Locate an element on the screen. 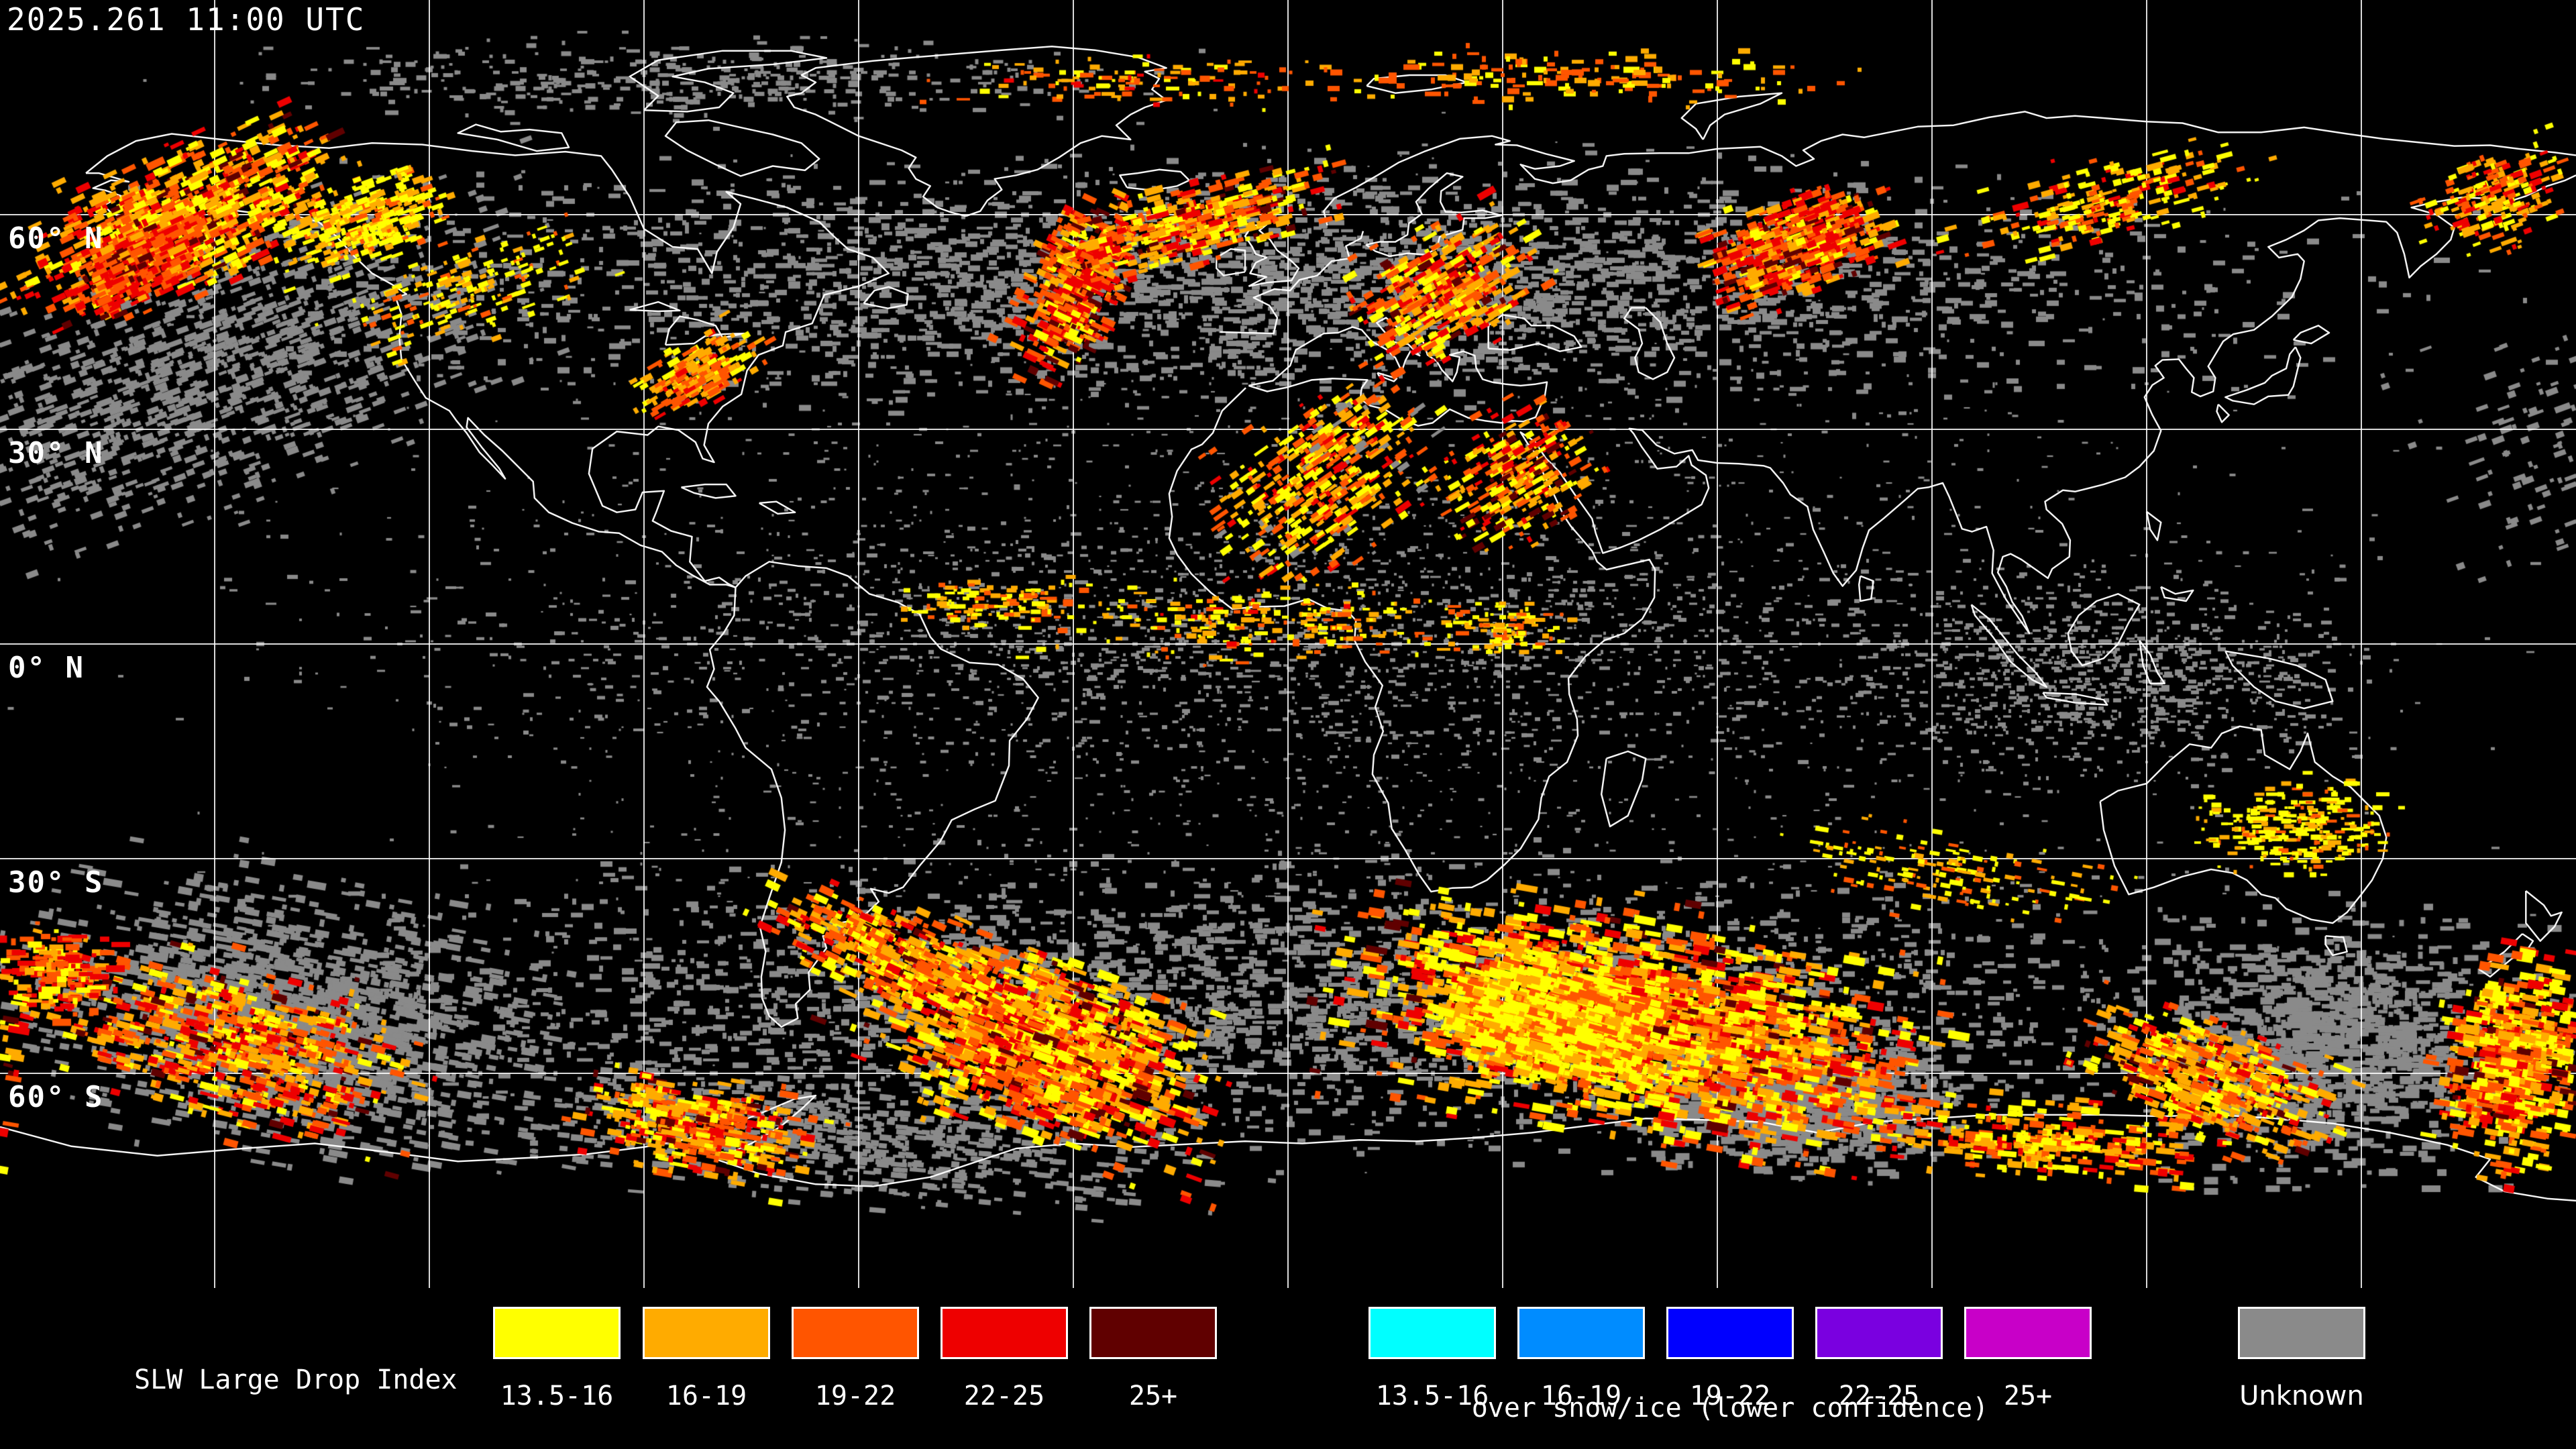  legend-swatch-label: Unknown is located at coordinates (2301, 1396).